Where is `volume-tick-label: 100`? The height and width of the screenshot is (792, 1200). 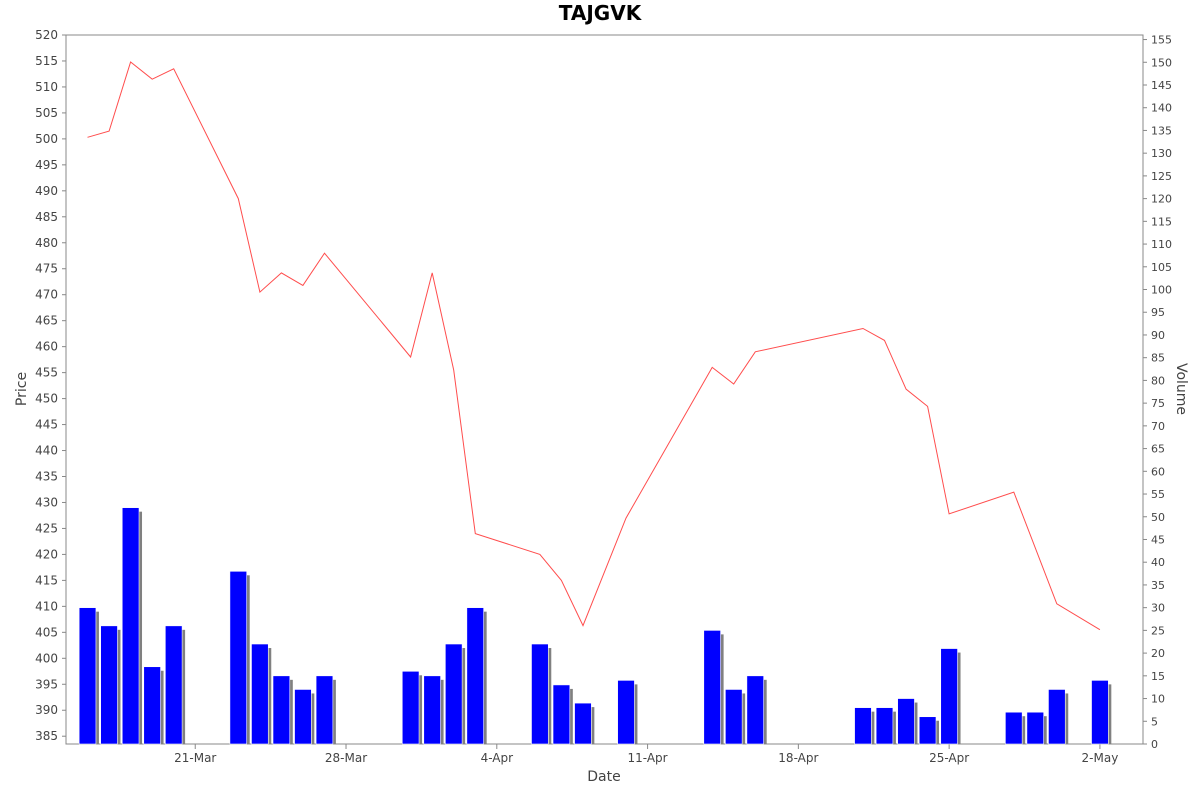
volume-tick-label: 100 is located at coordinates (1161, 290).